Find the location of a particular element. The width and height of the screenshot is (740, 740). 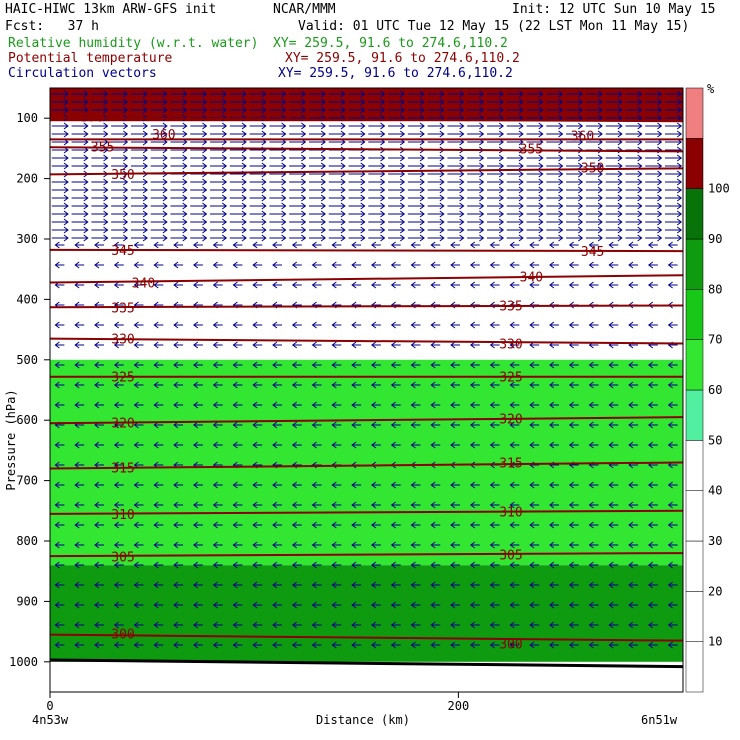

y-tick-label: 200 is located at coordinates (27, 179).